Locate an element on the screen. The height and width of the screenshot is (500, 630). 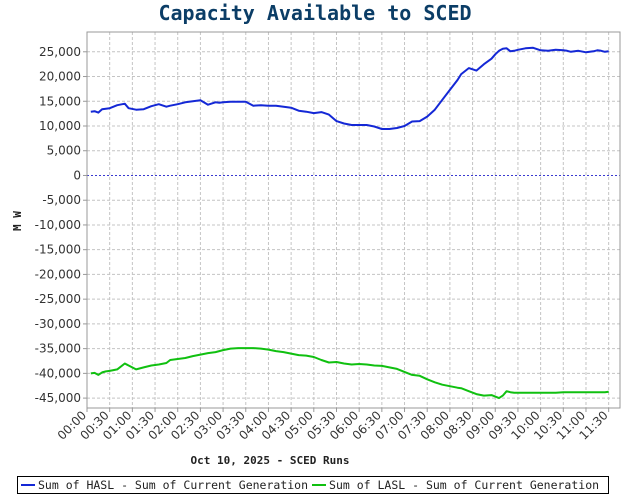
legend-item-hasl: Sum of HASL - Sum of Current Generation is located at coordinates (164, 485).